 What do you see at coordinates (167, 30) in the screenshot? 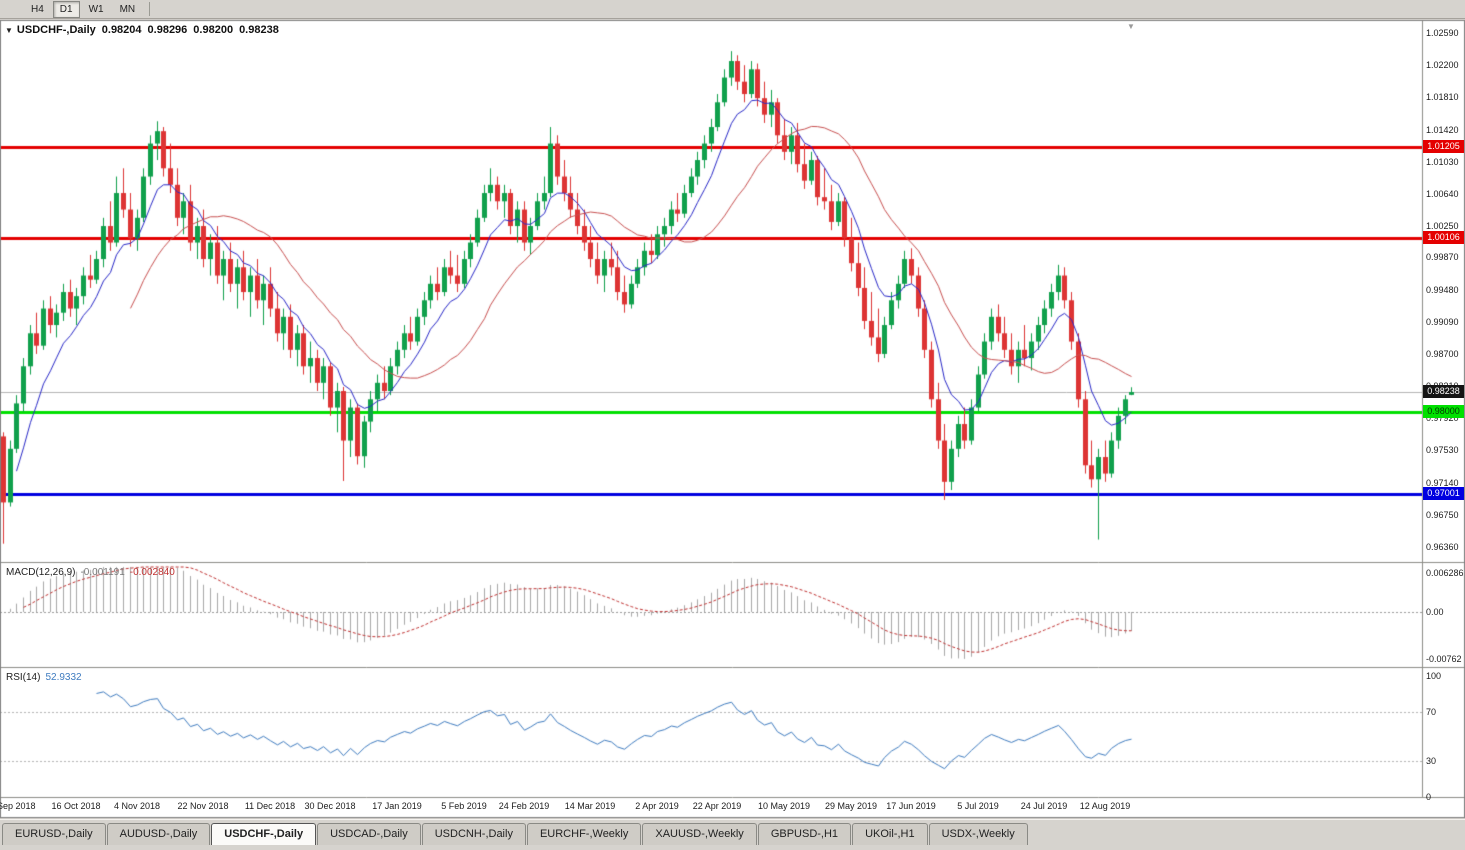
I see `ohlc-high: 0.98296` at bounding box center [167, 30].